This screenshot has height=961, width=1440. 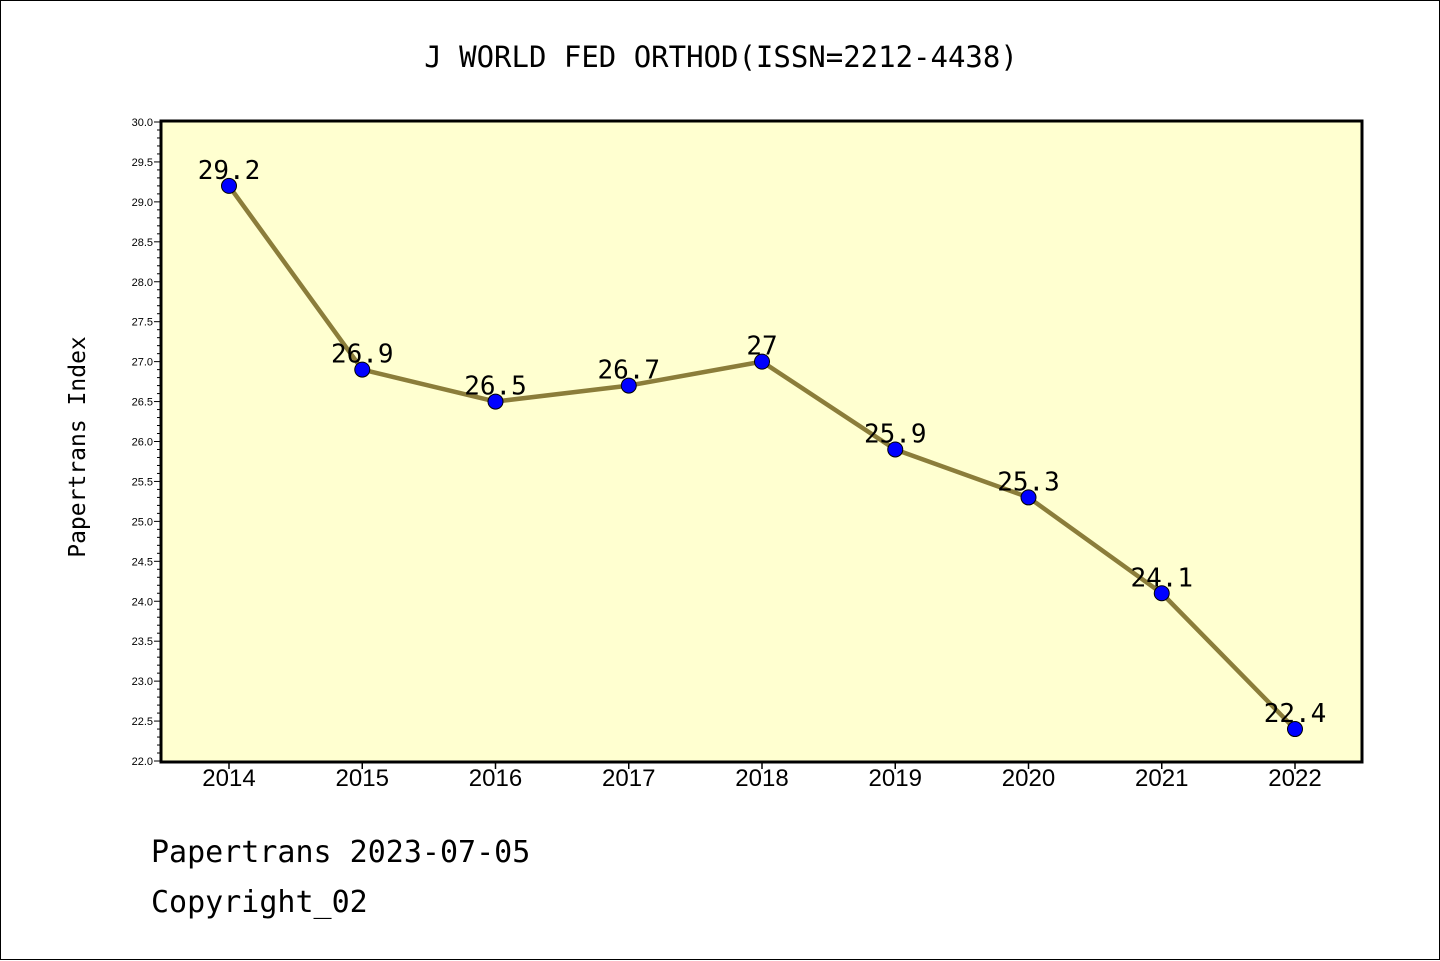 What do you see at coordinates (259, 902) in the screenshot?
I see `footer-copyright: Copyright_02` at bounding box center [259, 902].